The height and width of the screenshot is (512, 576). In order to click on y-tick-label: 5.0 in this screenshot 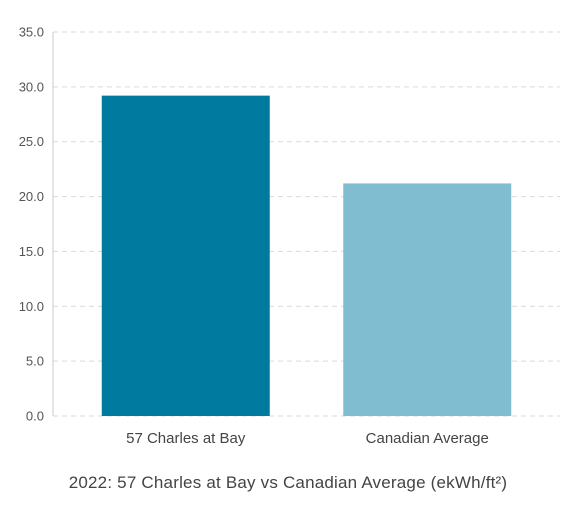, I will do `click(35, 361)`.